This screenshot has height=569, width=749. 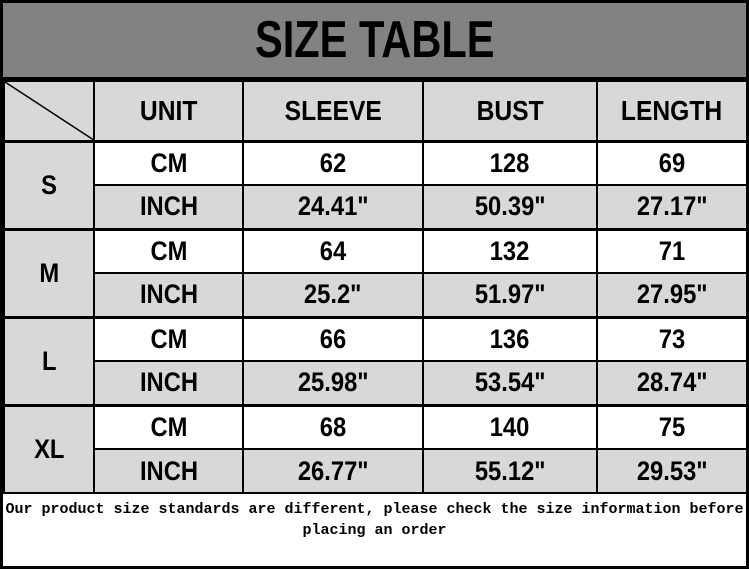 I want to click on cell-value: 132, so click(x=510, y=250).